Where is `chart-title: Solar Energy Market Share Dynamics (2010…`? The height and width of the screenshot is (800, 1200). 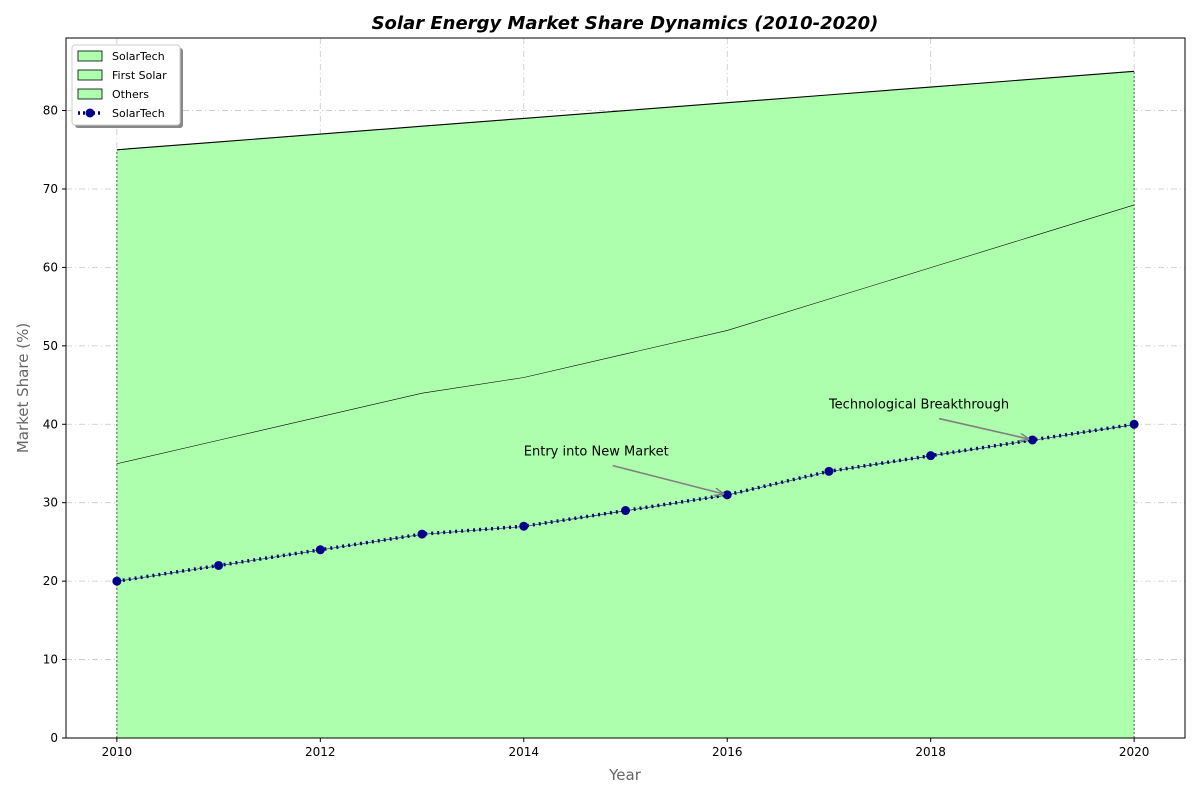 chart-title: Solar Energy Market Share Dynamics (2010… is located at coordinates (625, 23).